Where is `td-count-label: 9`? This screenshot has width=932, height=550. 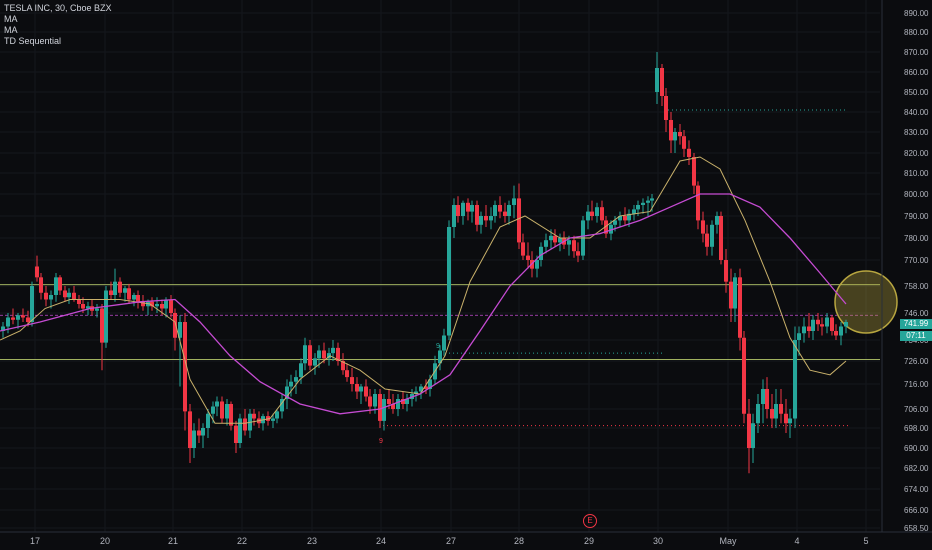
td-count-label: 9 is located at coordinates (438, 346).